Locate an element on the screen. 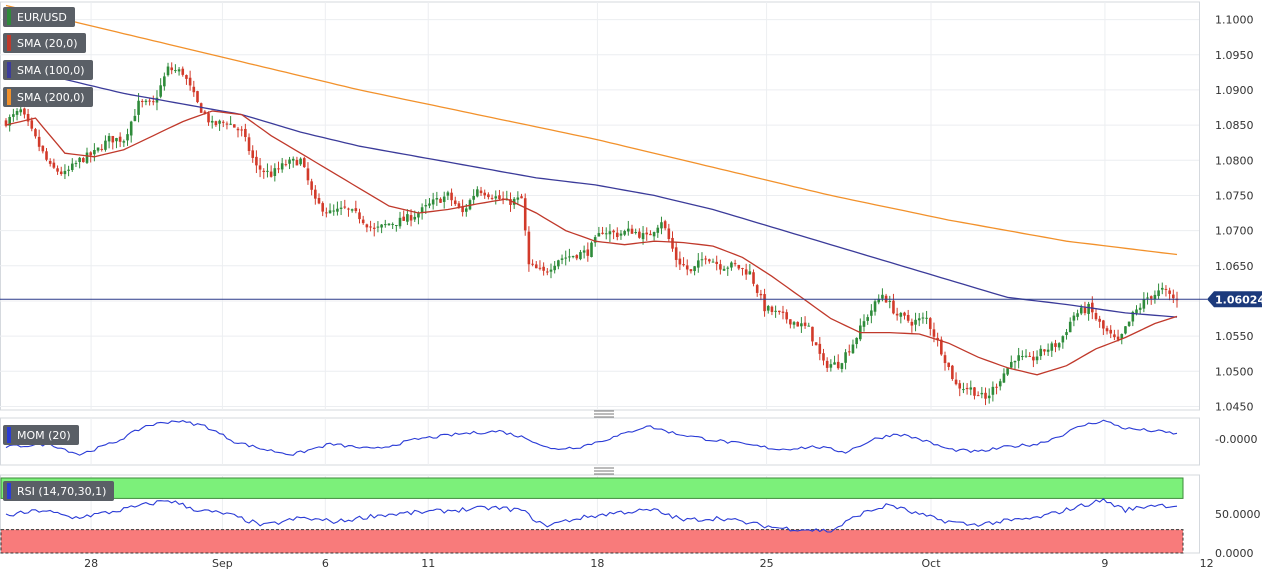 Image resolution: width=1279 pixels, height=579 pixels. x-tick-label: 12 is located at coordinates (1207, 563).